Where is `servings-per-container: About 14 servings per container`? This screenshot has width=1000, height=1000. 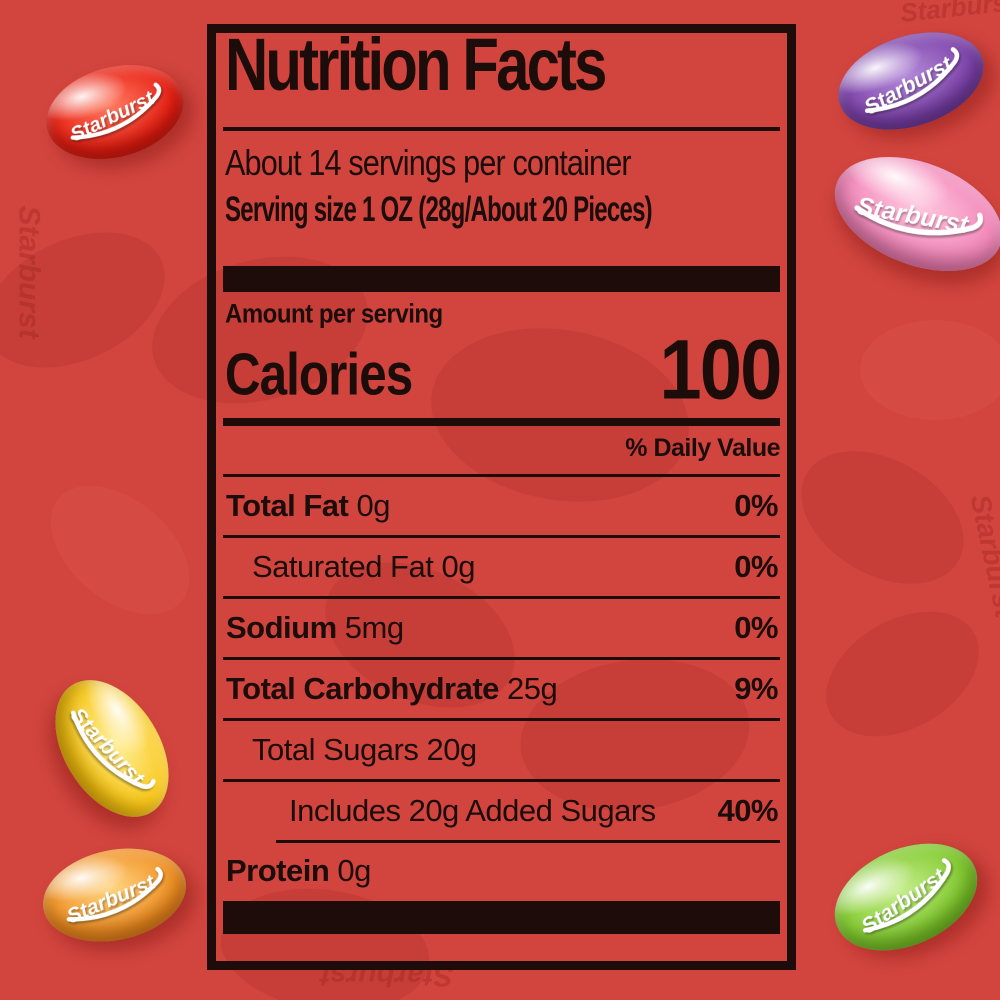 servings-per-container: About 14 servings per container is located at coordinates (428, 162).